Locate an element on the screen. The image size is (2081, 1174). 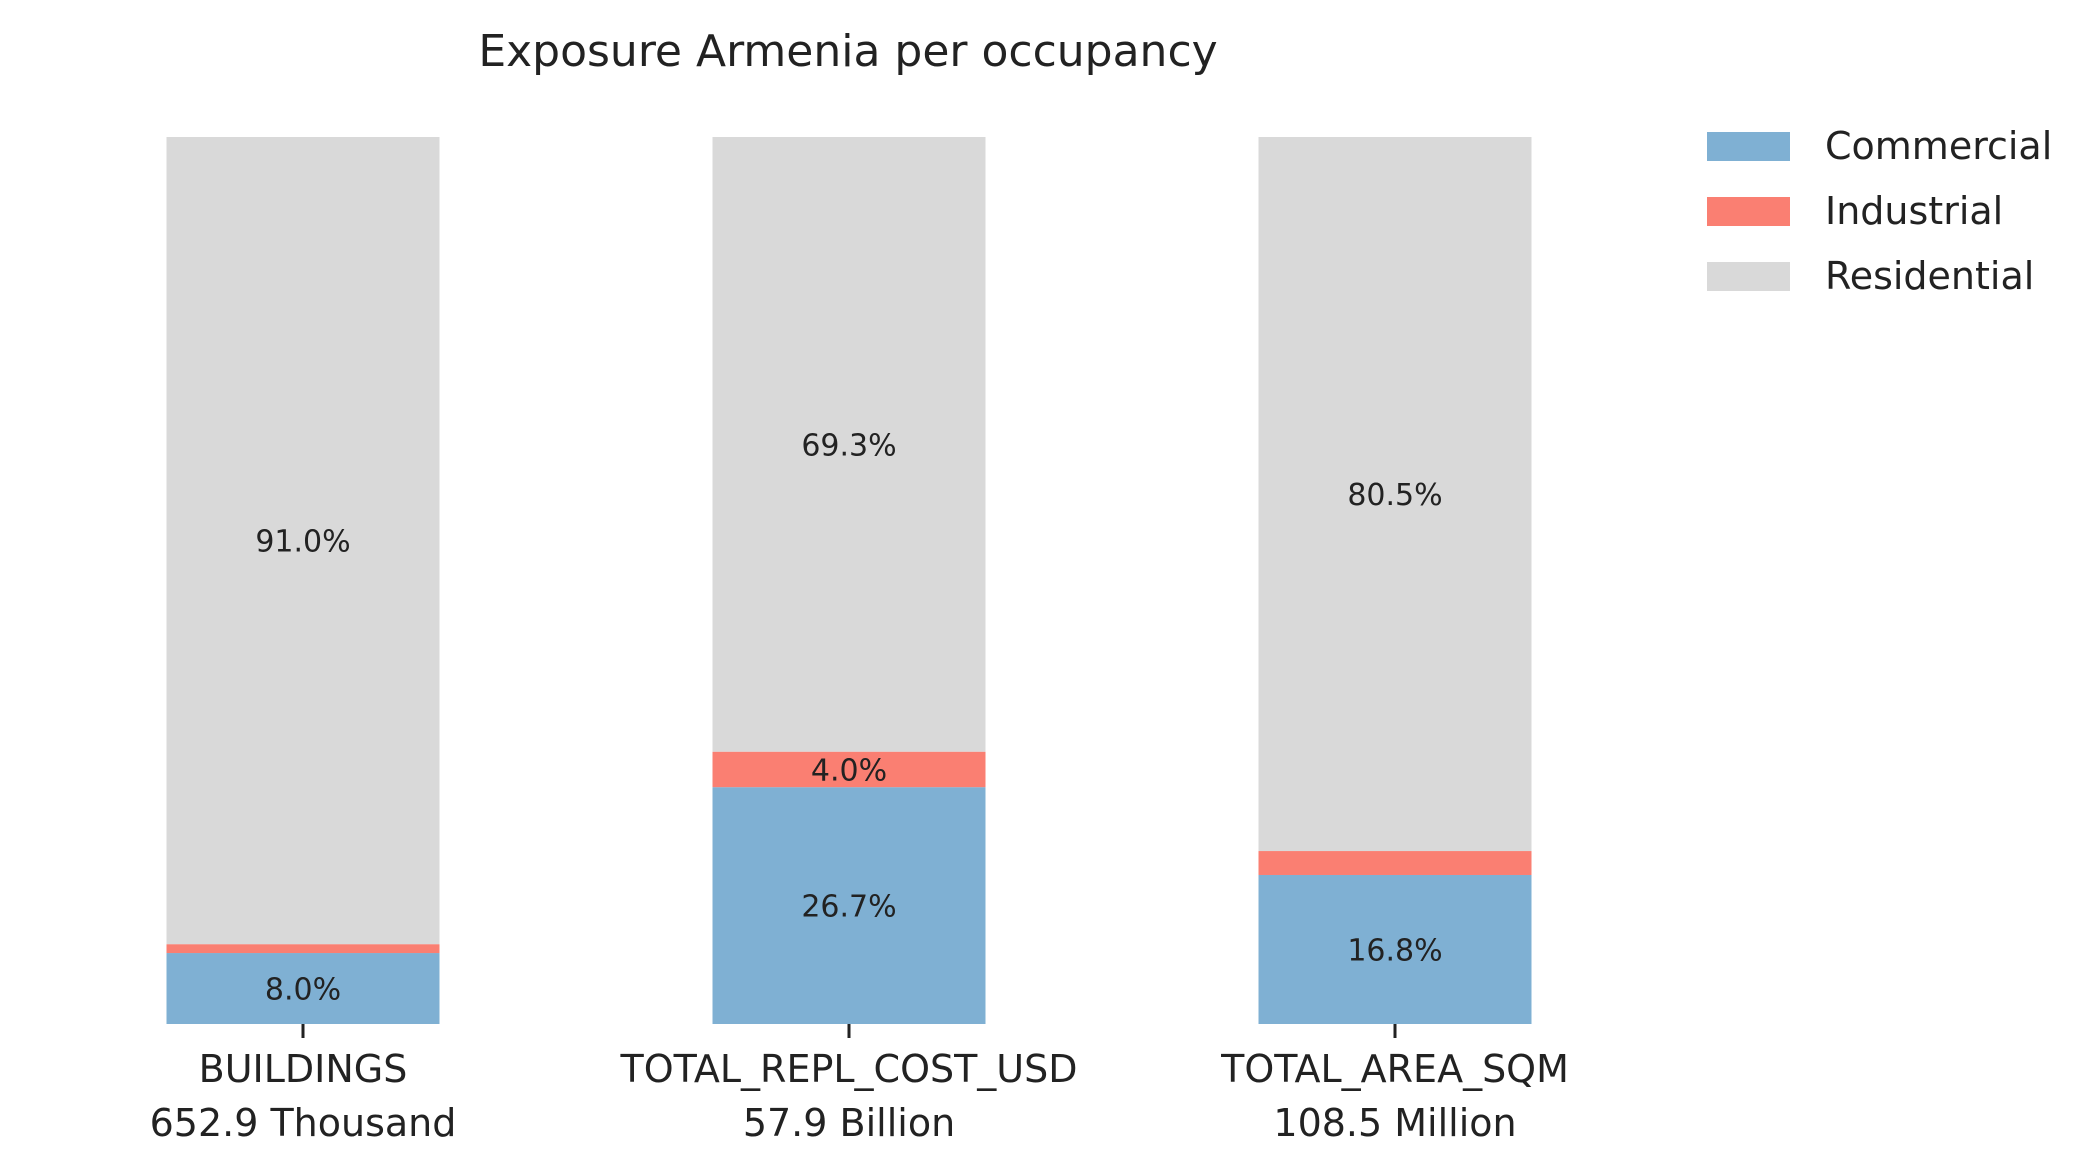
data-label-industrial-2: 4.0% is located at coordinates (849, 770).